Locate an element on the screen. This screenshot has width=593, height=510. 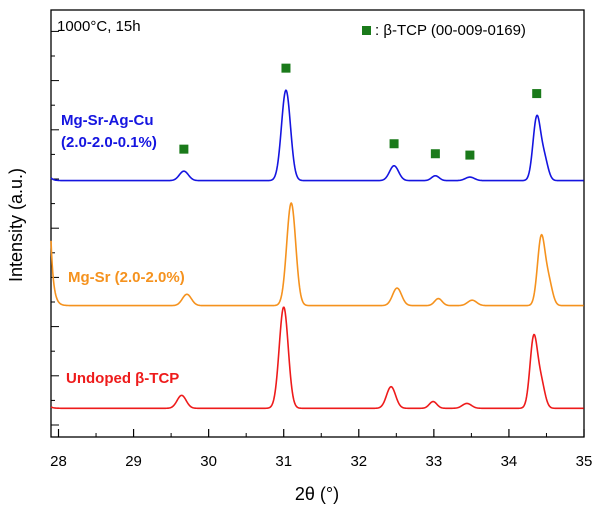
x-tick-label: 34 is located at coordinates (509, 461).